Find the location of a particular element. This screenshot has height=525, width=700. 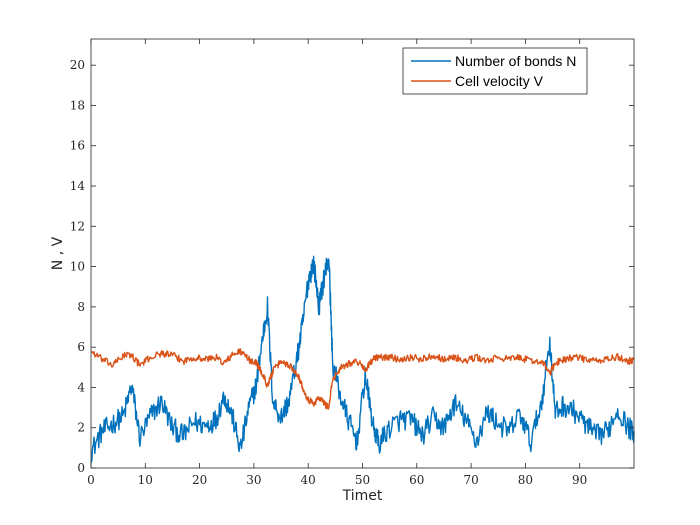

y-tick-label: 8 is located at coordinates (81, 307).